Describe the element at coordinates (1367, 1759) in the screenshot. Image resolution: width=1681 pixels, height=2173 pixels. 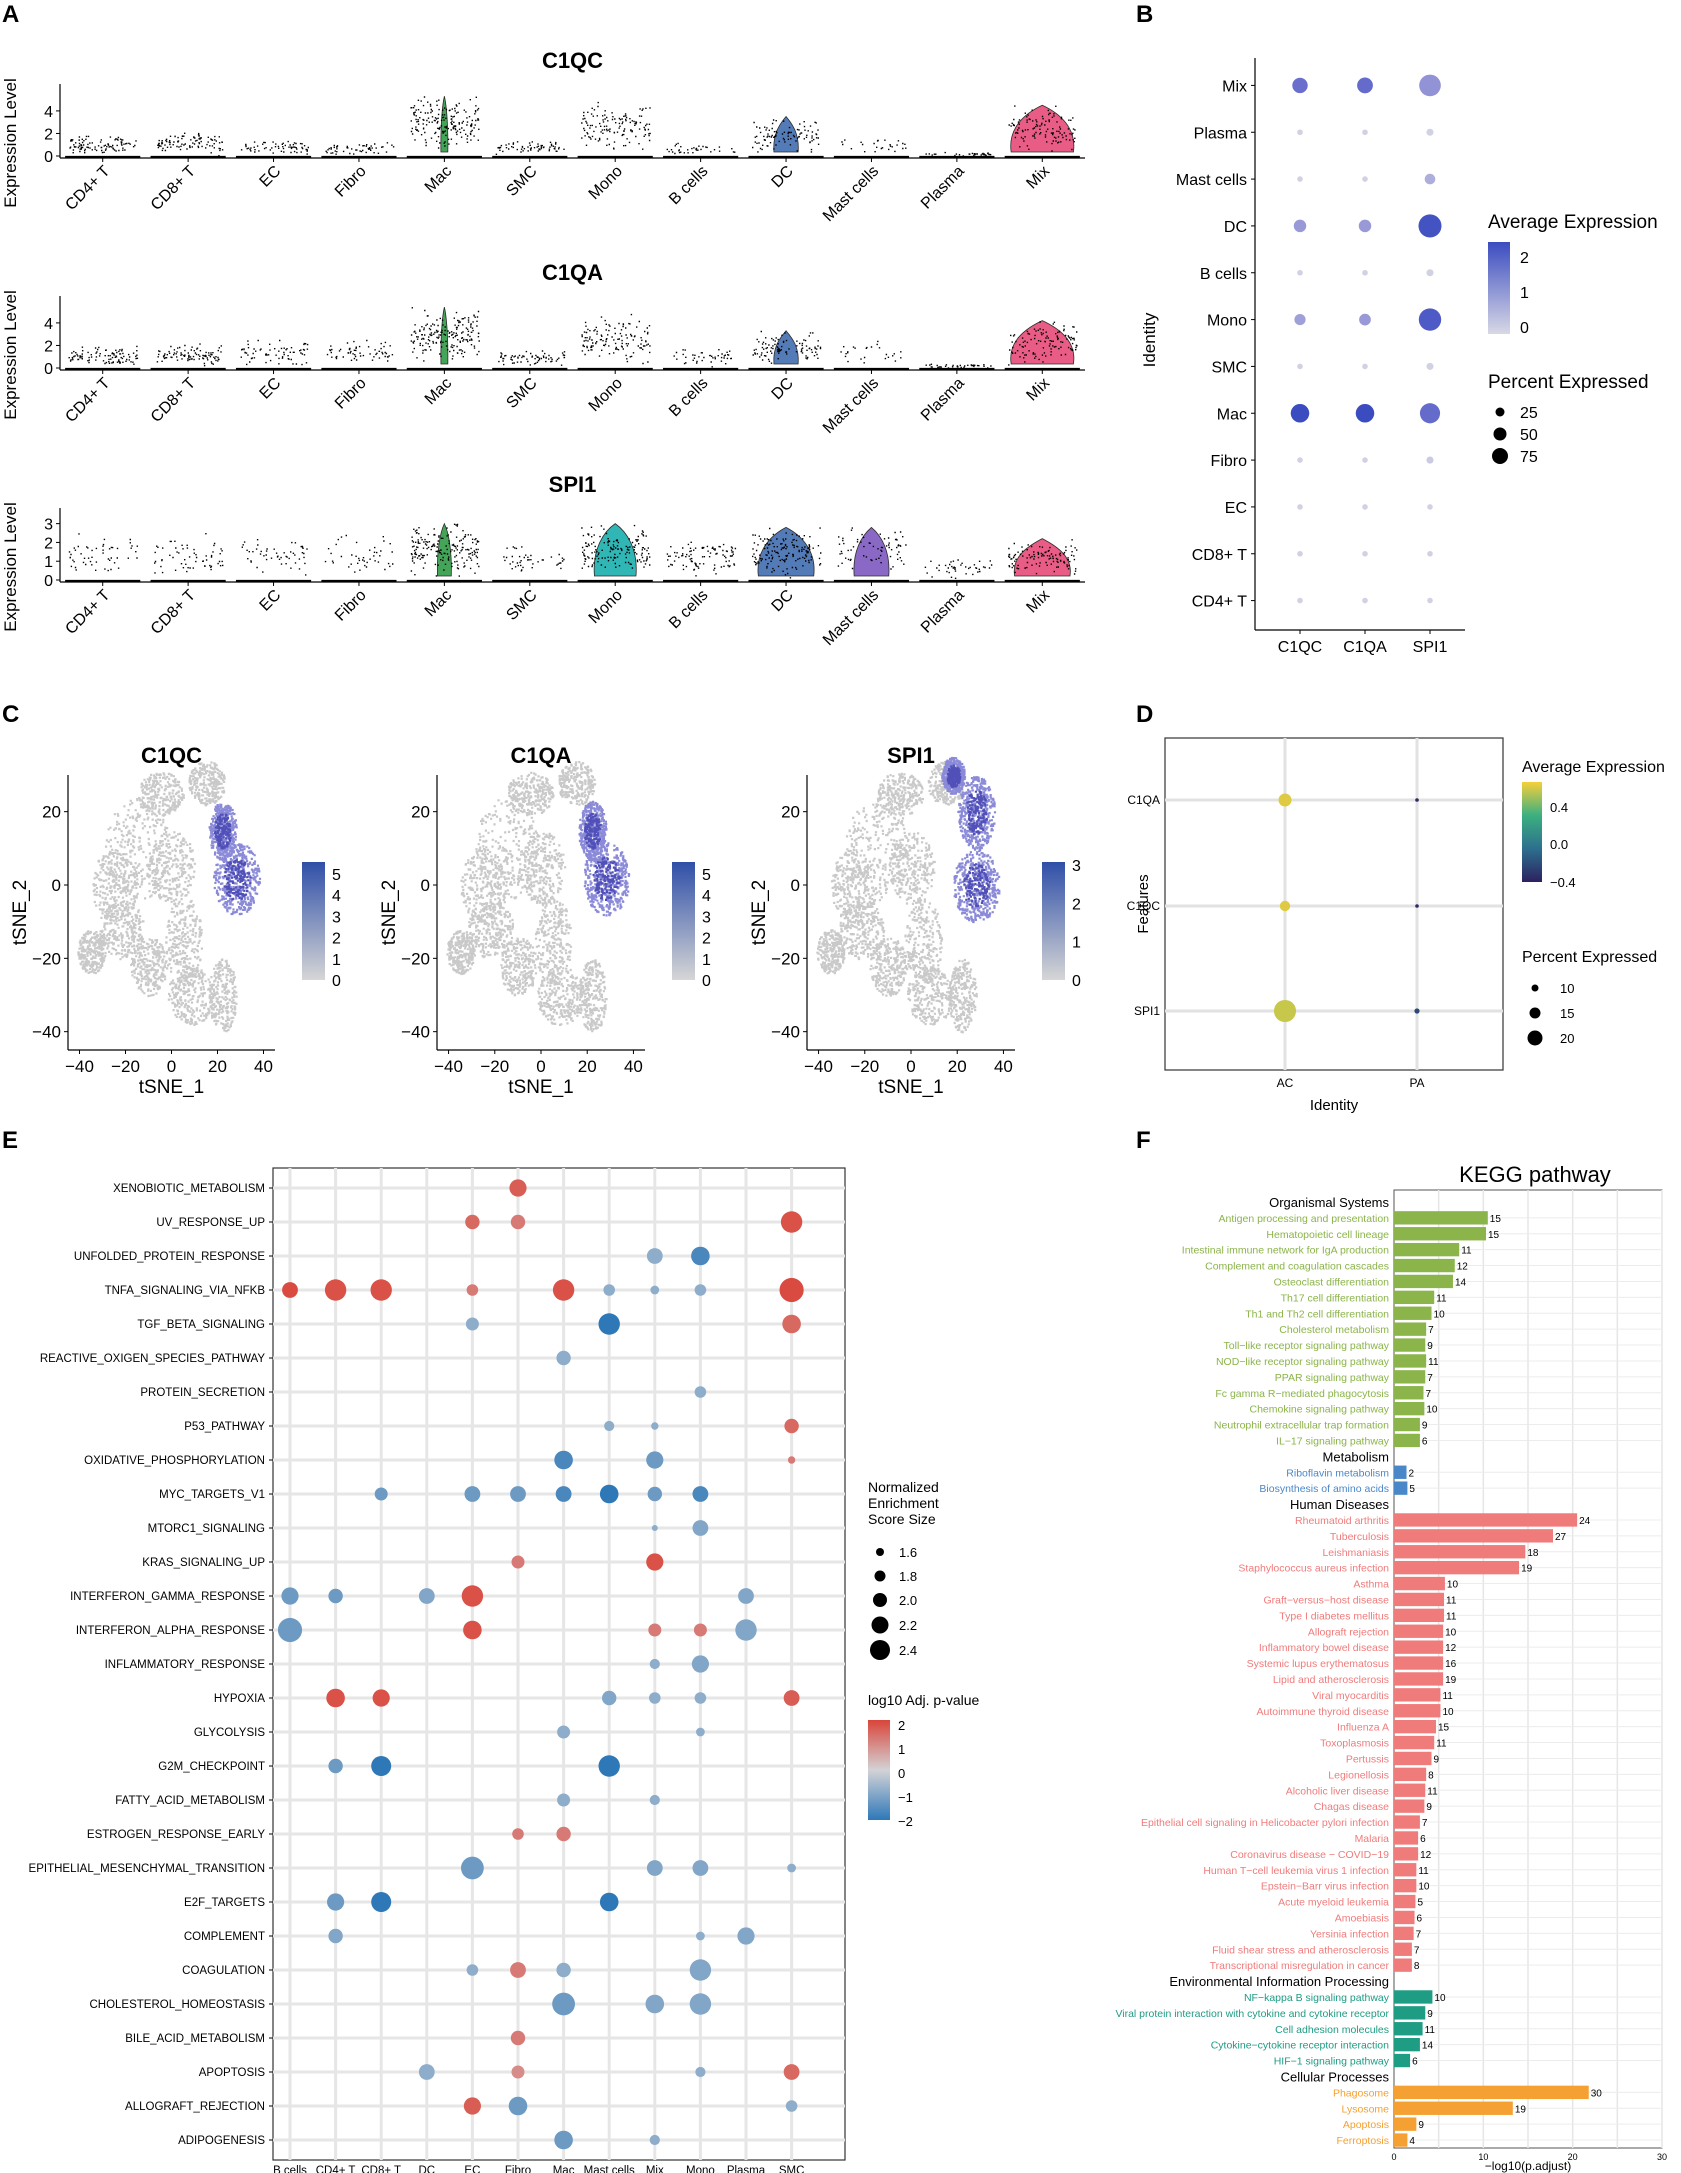
I see `pathway-label: Pertussis` at that location.